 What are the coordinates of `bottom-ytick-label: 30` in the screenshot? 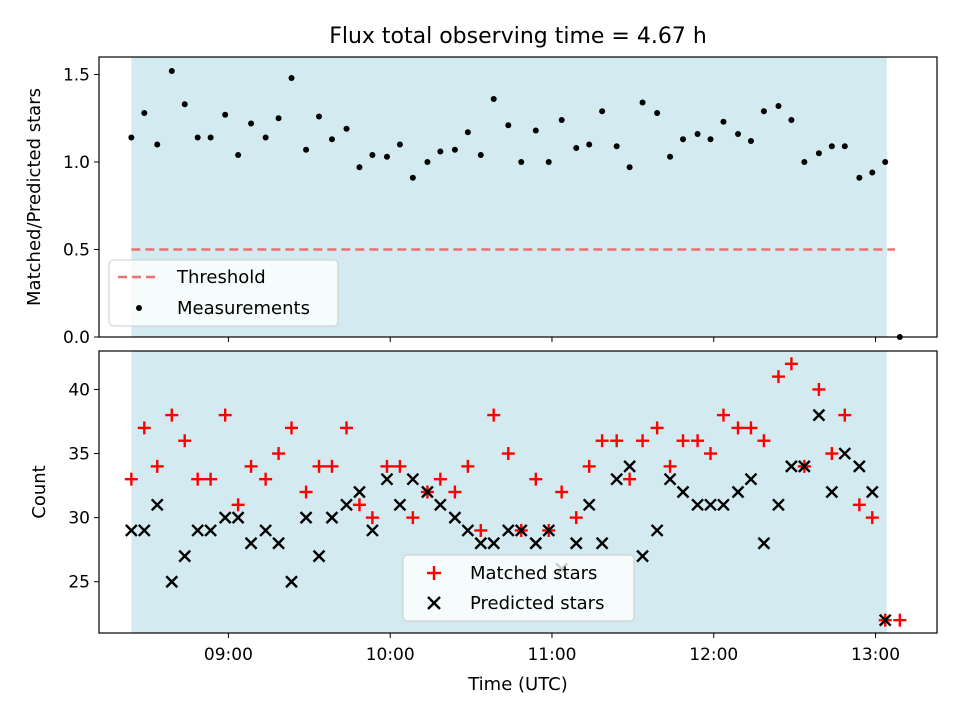 It's located at (79, 519).